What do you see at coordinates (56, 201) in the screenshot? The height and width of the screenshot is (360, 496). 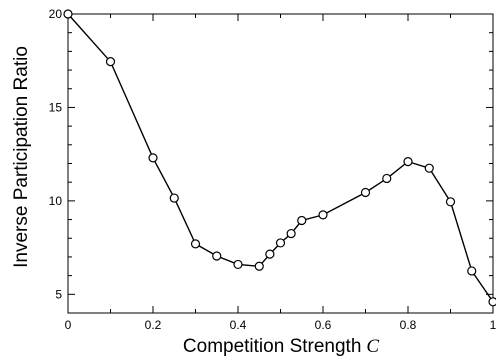 I see `y-tick-label: 10` at bounding box center [56, 201].